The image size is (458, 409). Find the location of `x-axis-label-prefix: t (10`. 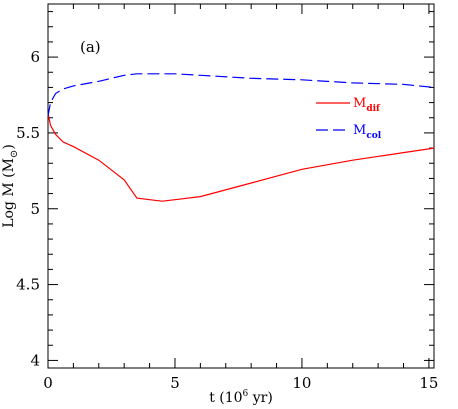

x-axis-label-prefix: t (10 is located at coordinates (225, 398).